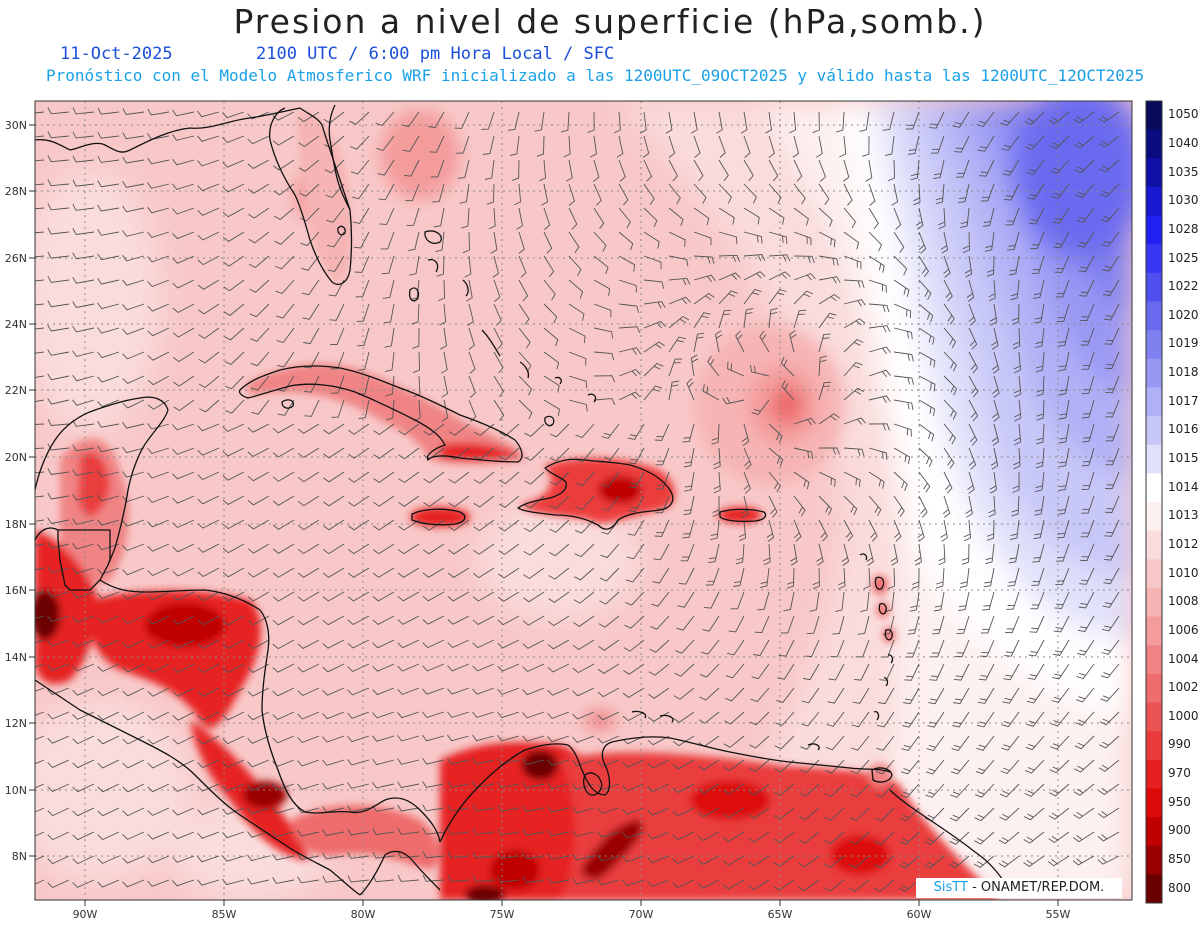 Image resolution: width=1200 pixels, height=927 pixels. What do you see at coordinates (324, 197) in the screenshot?
I see `field-florida` at bounding box center [324, 197].